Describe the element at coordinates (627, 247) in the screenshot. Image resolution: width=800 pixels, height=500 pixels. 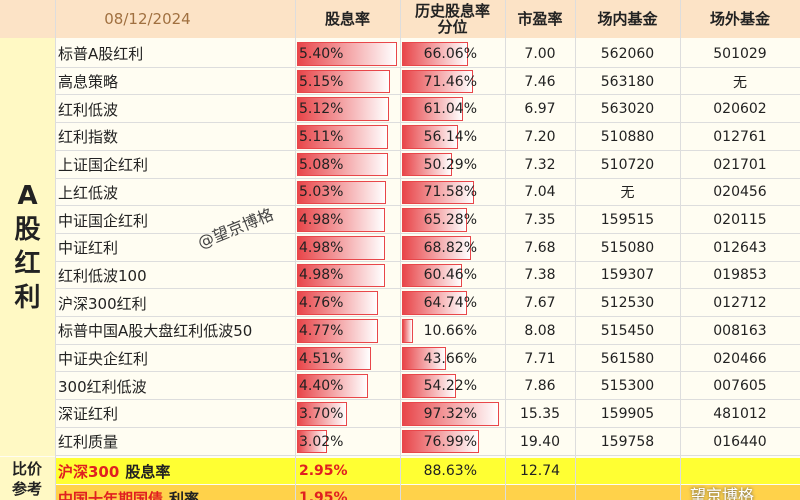
I see `table-cell: 515080` at that location.